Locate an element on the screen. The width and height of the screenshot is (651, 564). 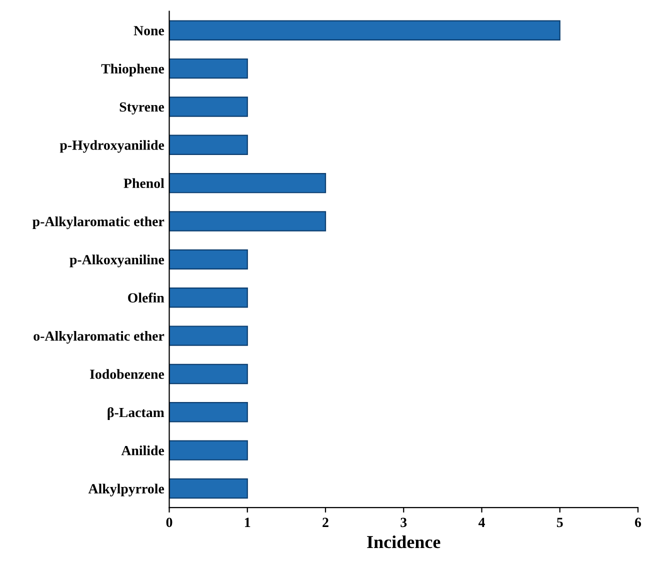
x-tick-label: 0 is located at coordinates (169, 523).